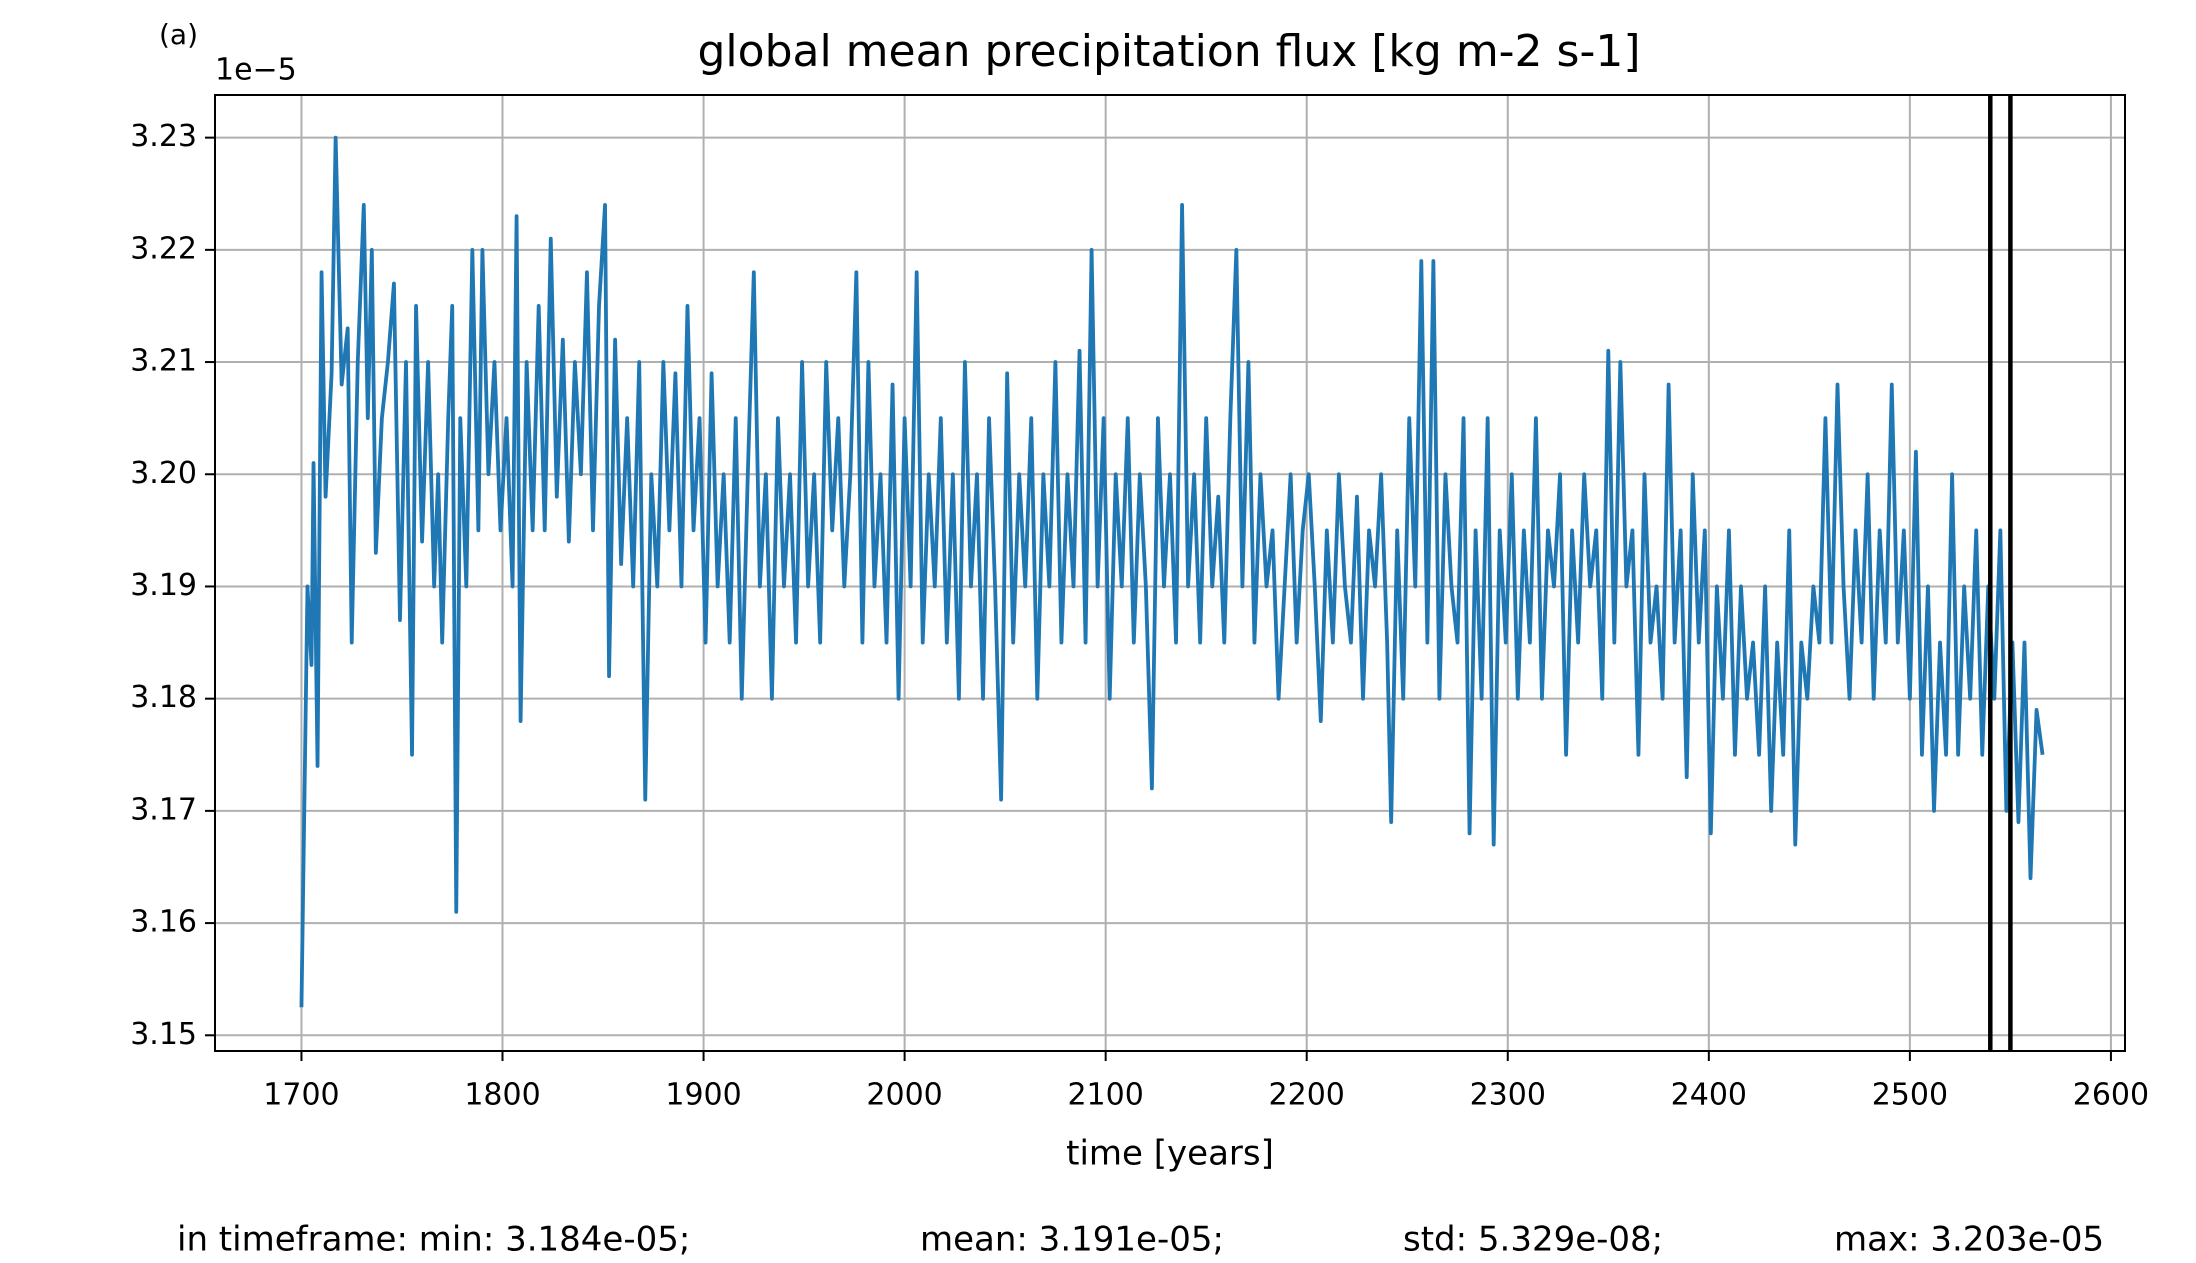 The width and height of the screenshot is (2196, 1263). Describe the element at coordinates (1709, 1095) in the screenshot. I see `x-tick-label: 2400` at that location.